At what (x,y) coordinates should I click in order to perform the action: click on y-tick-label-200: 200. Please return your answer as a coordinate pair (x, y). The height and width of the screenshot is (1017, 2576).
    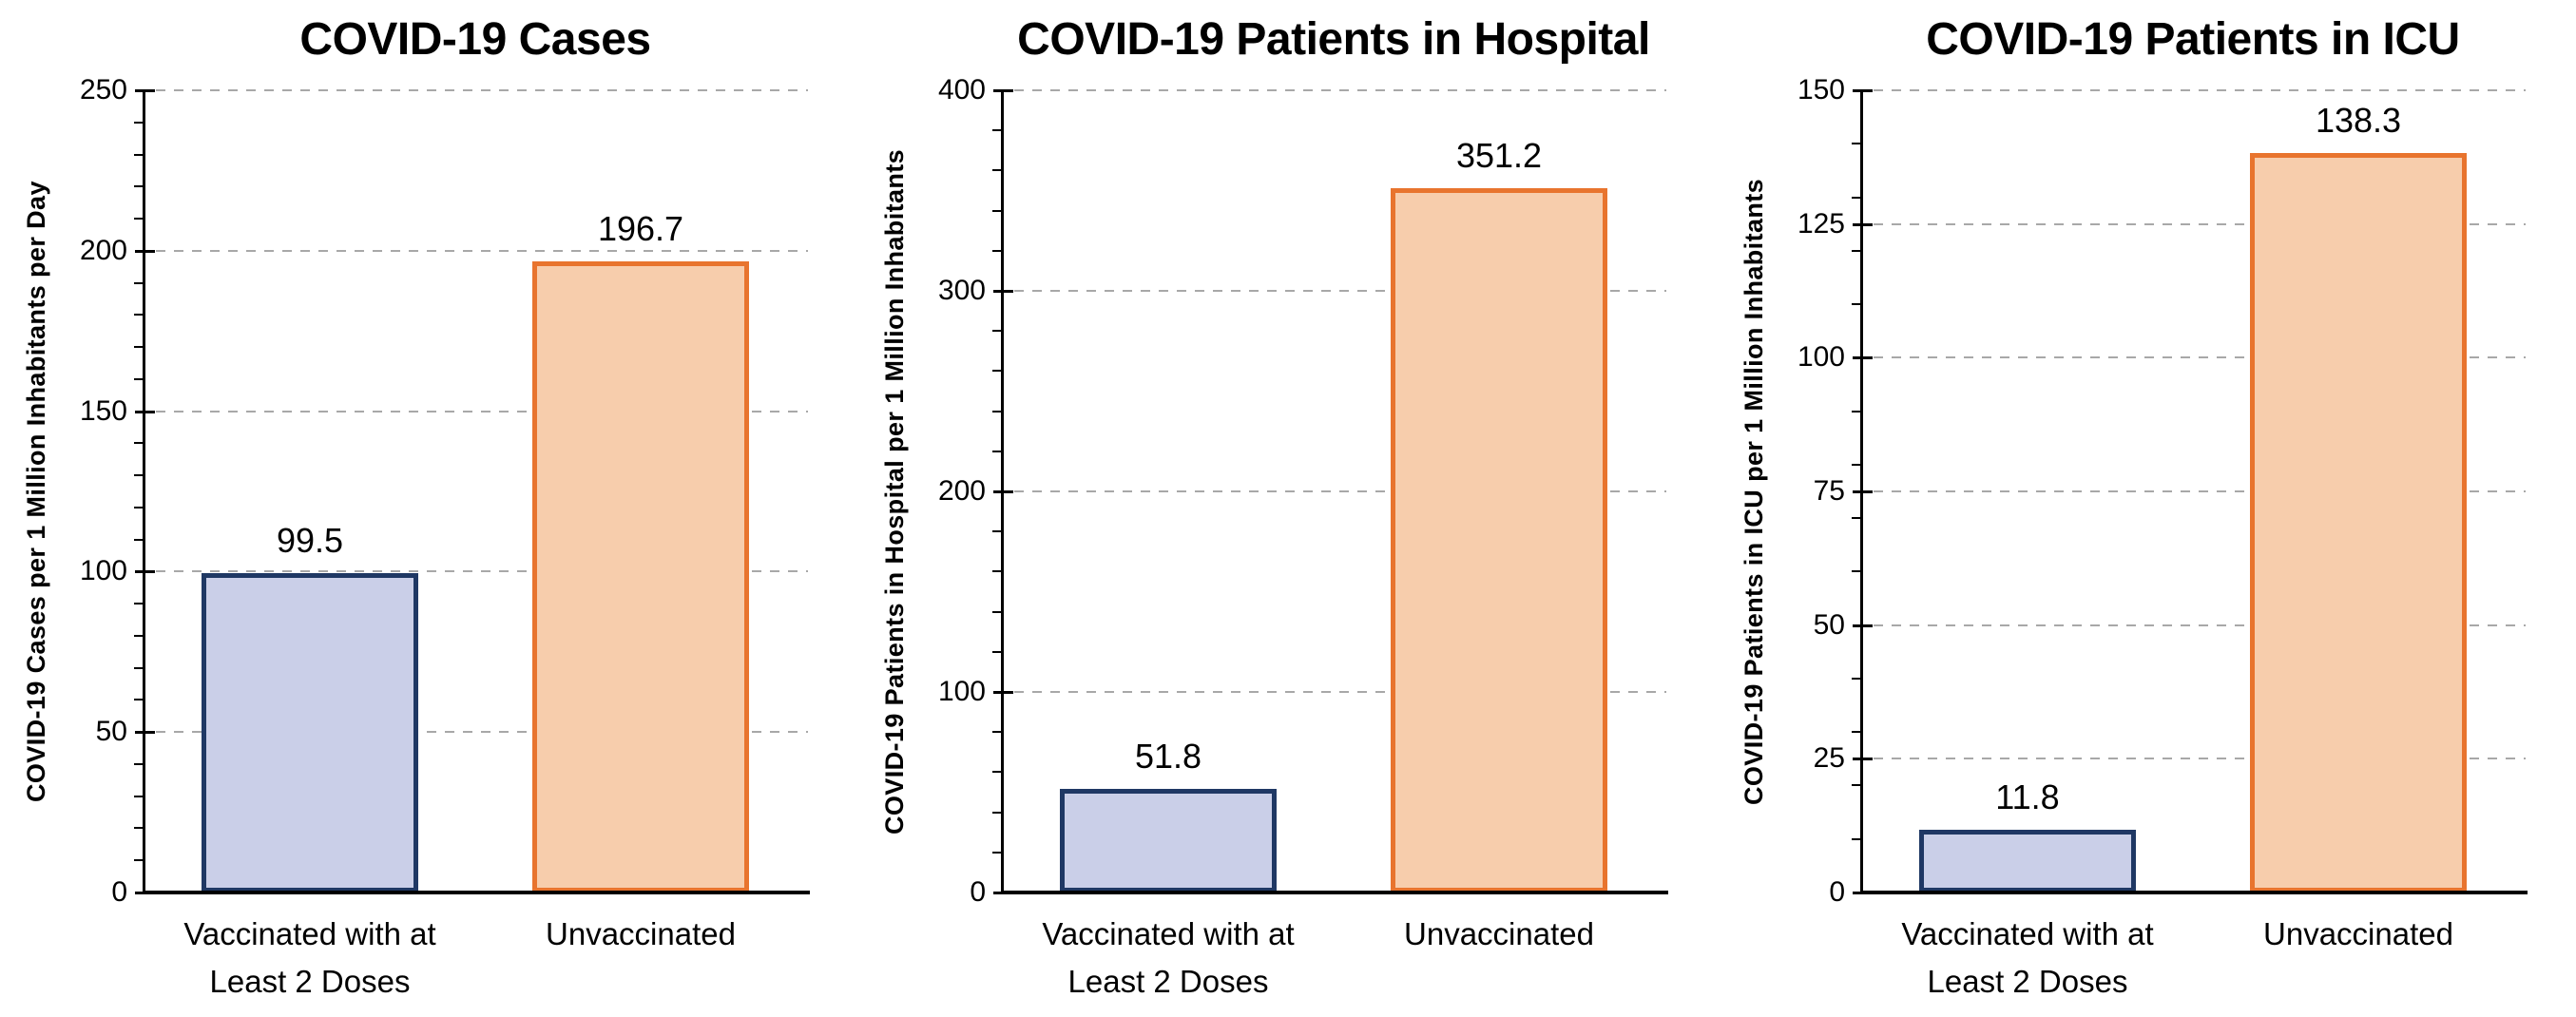
    Looking at the image, I should click on (103, 250).